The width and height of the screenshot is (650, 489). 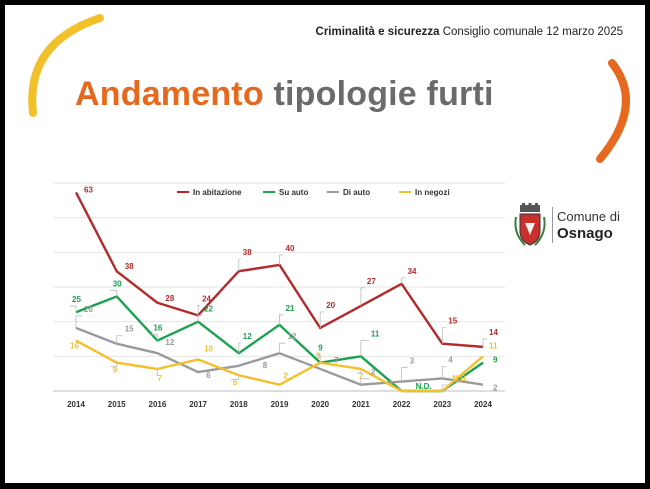 What do you see at coordinates (158, 404) in the screenshot?
I see `x-tick-label: 2016` at bounding box center [158, 404].